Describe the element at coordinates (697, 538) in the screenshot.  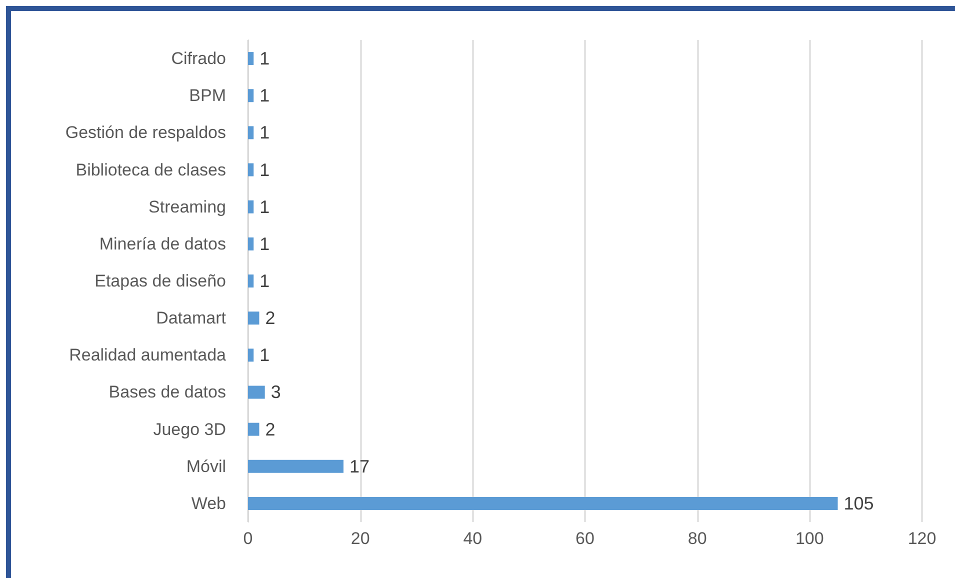
I see `x-tick-label: 80` at that location.